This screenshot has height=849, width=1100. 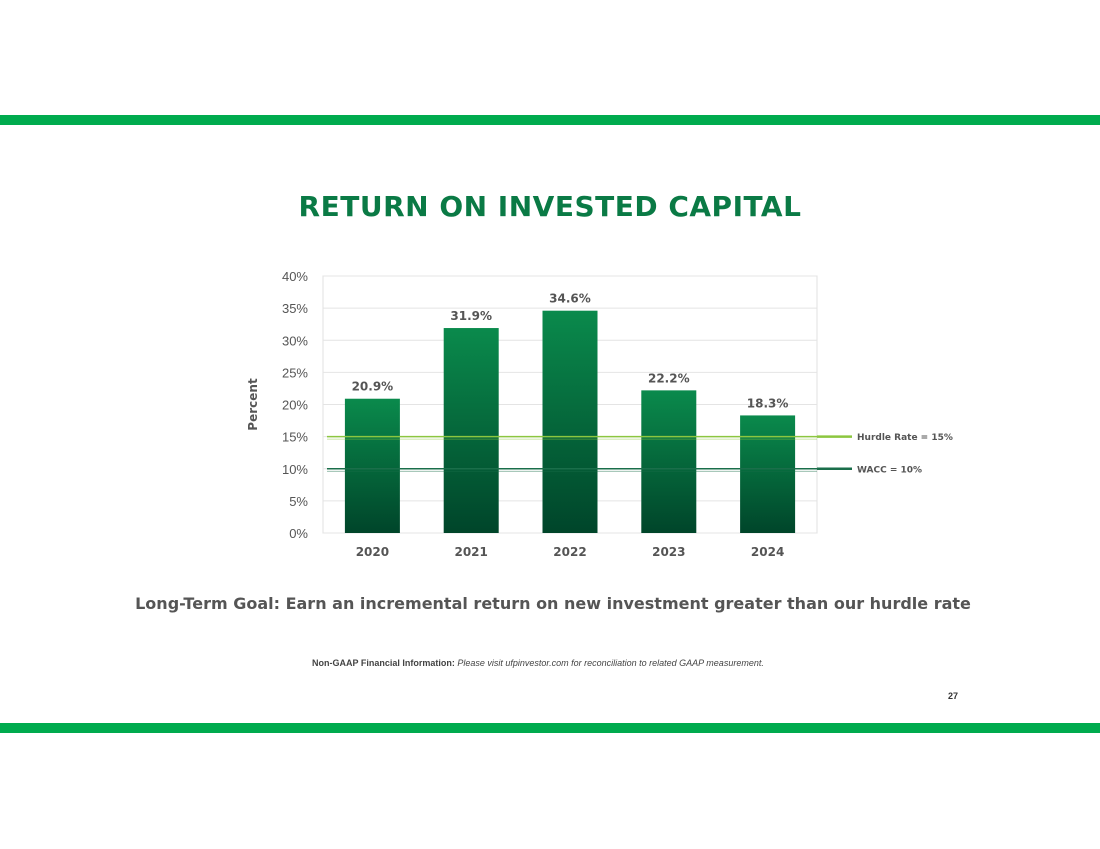 I want to click on reference-line-label: WACC = 10%, so click(x=889, y=470).